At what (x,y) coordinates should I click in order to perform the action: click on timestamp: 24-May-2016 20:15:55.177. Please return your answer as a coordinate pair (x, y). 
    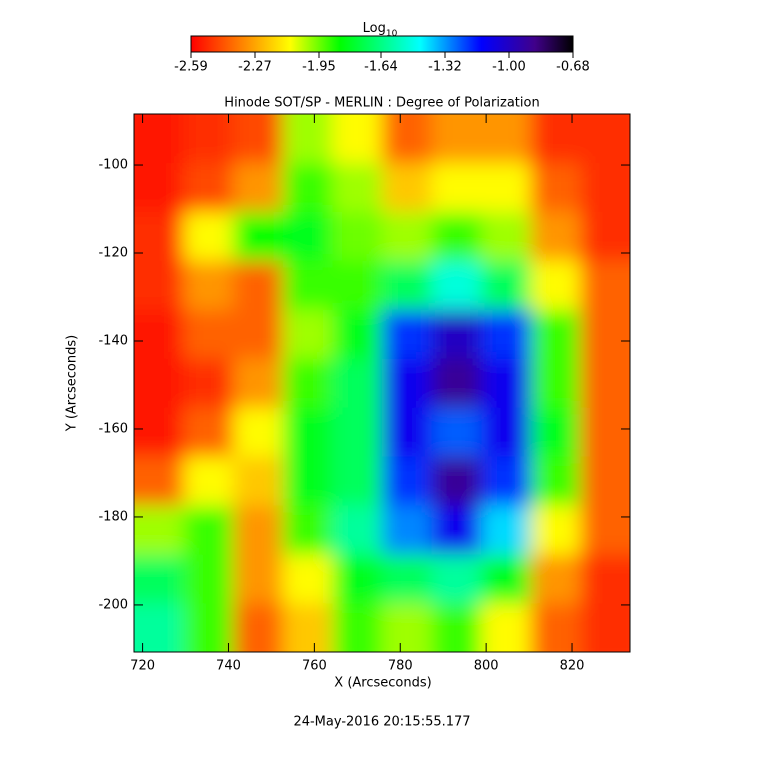
    Looking at the image, I should click on (381, 722).